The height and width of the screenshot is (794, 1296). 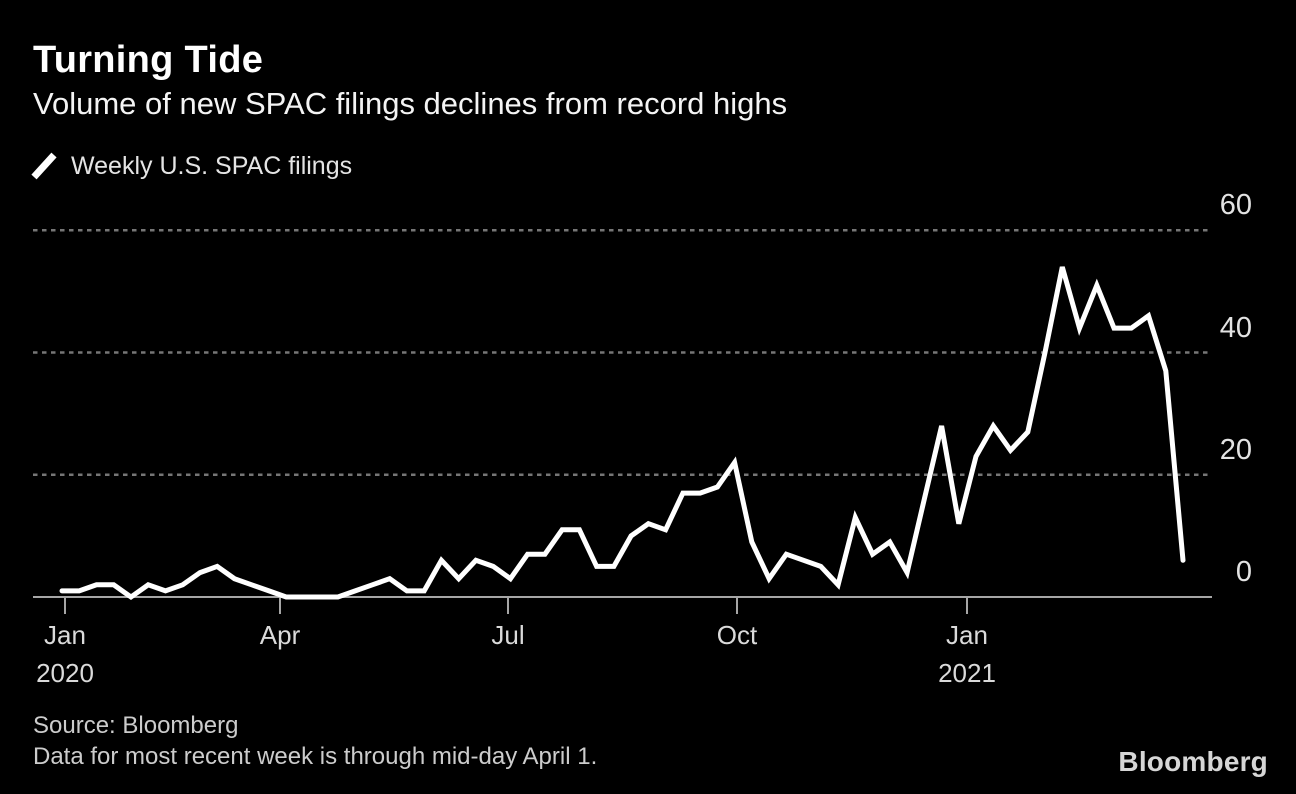 I want to click on legend-label: Weekly U.S. SPAC filings, so click(x=212, y=165).